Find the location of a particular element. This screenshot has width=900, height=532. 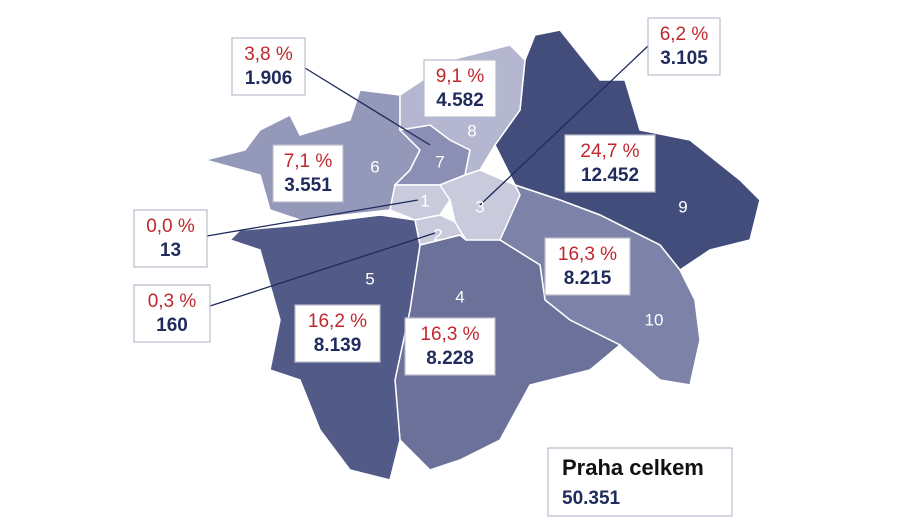

district-count: 8.139 is located at coordinates (338, 345).